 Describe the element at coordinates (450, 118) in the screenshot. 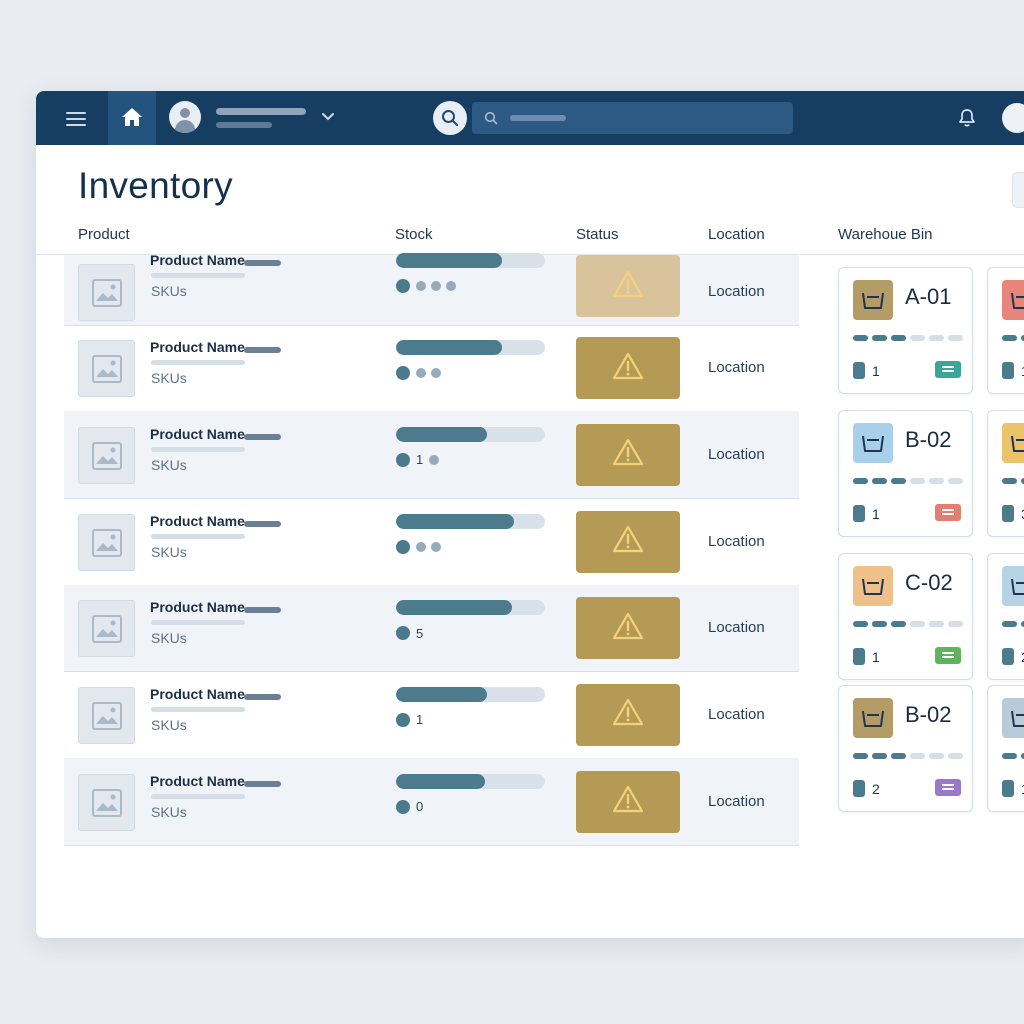

I see `search-button` at that location.